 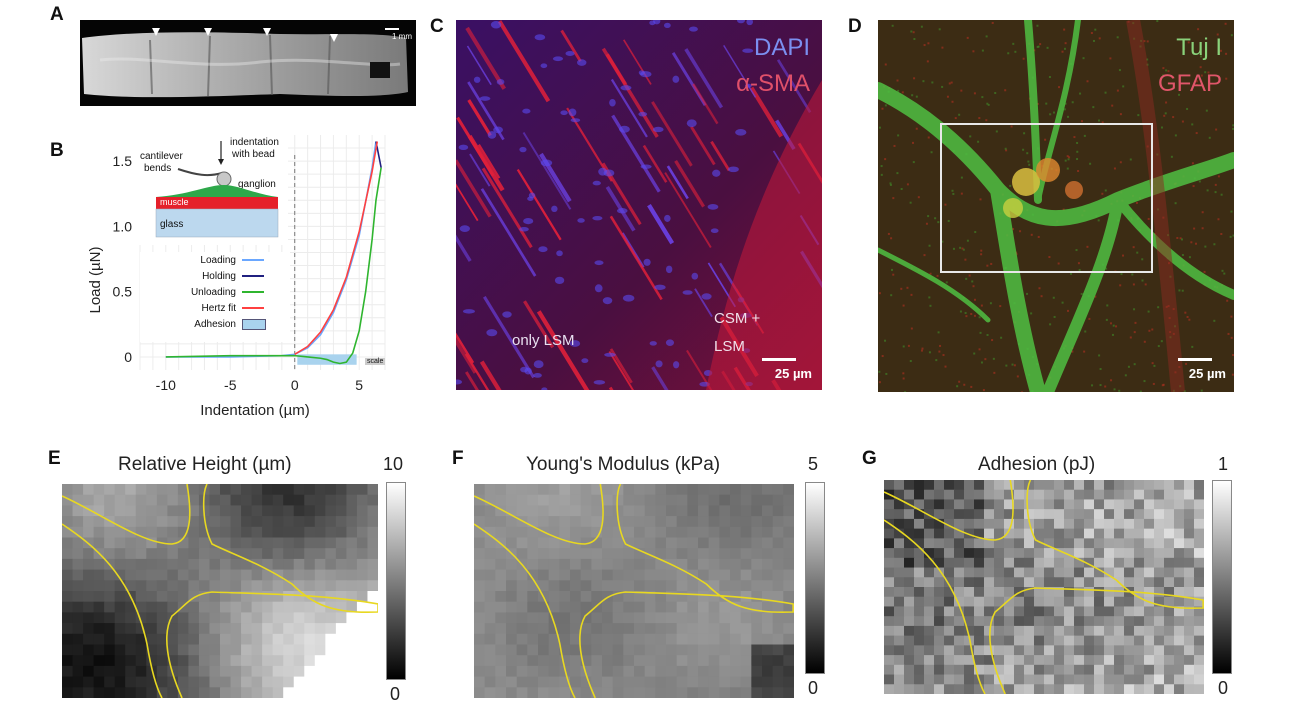 I want to click on stain-tuj-label: Tuj I, so click(x=1199, y=47).